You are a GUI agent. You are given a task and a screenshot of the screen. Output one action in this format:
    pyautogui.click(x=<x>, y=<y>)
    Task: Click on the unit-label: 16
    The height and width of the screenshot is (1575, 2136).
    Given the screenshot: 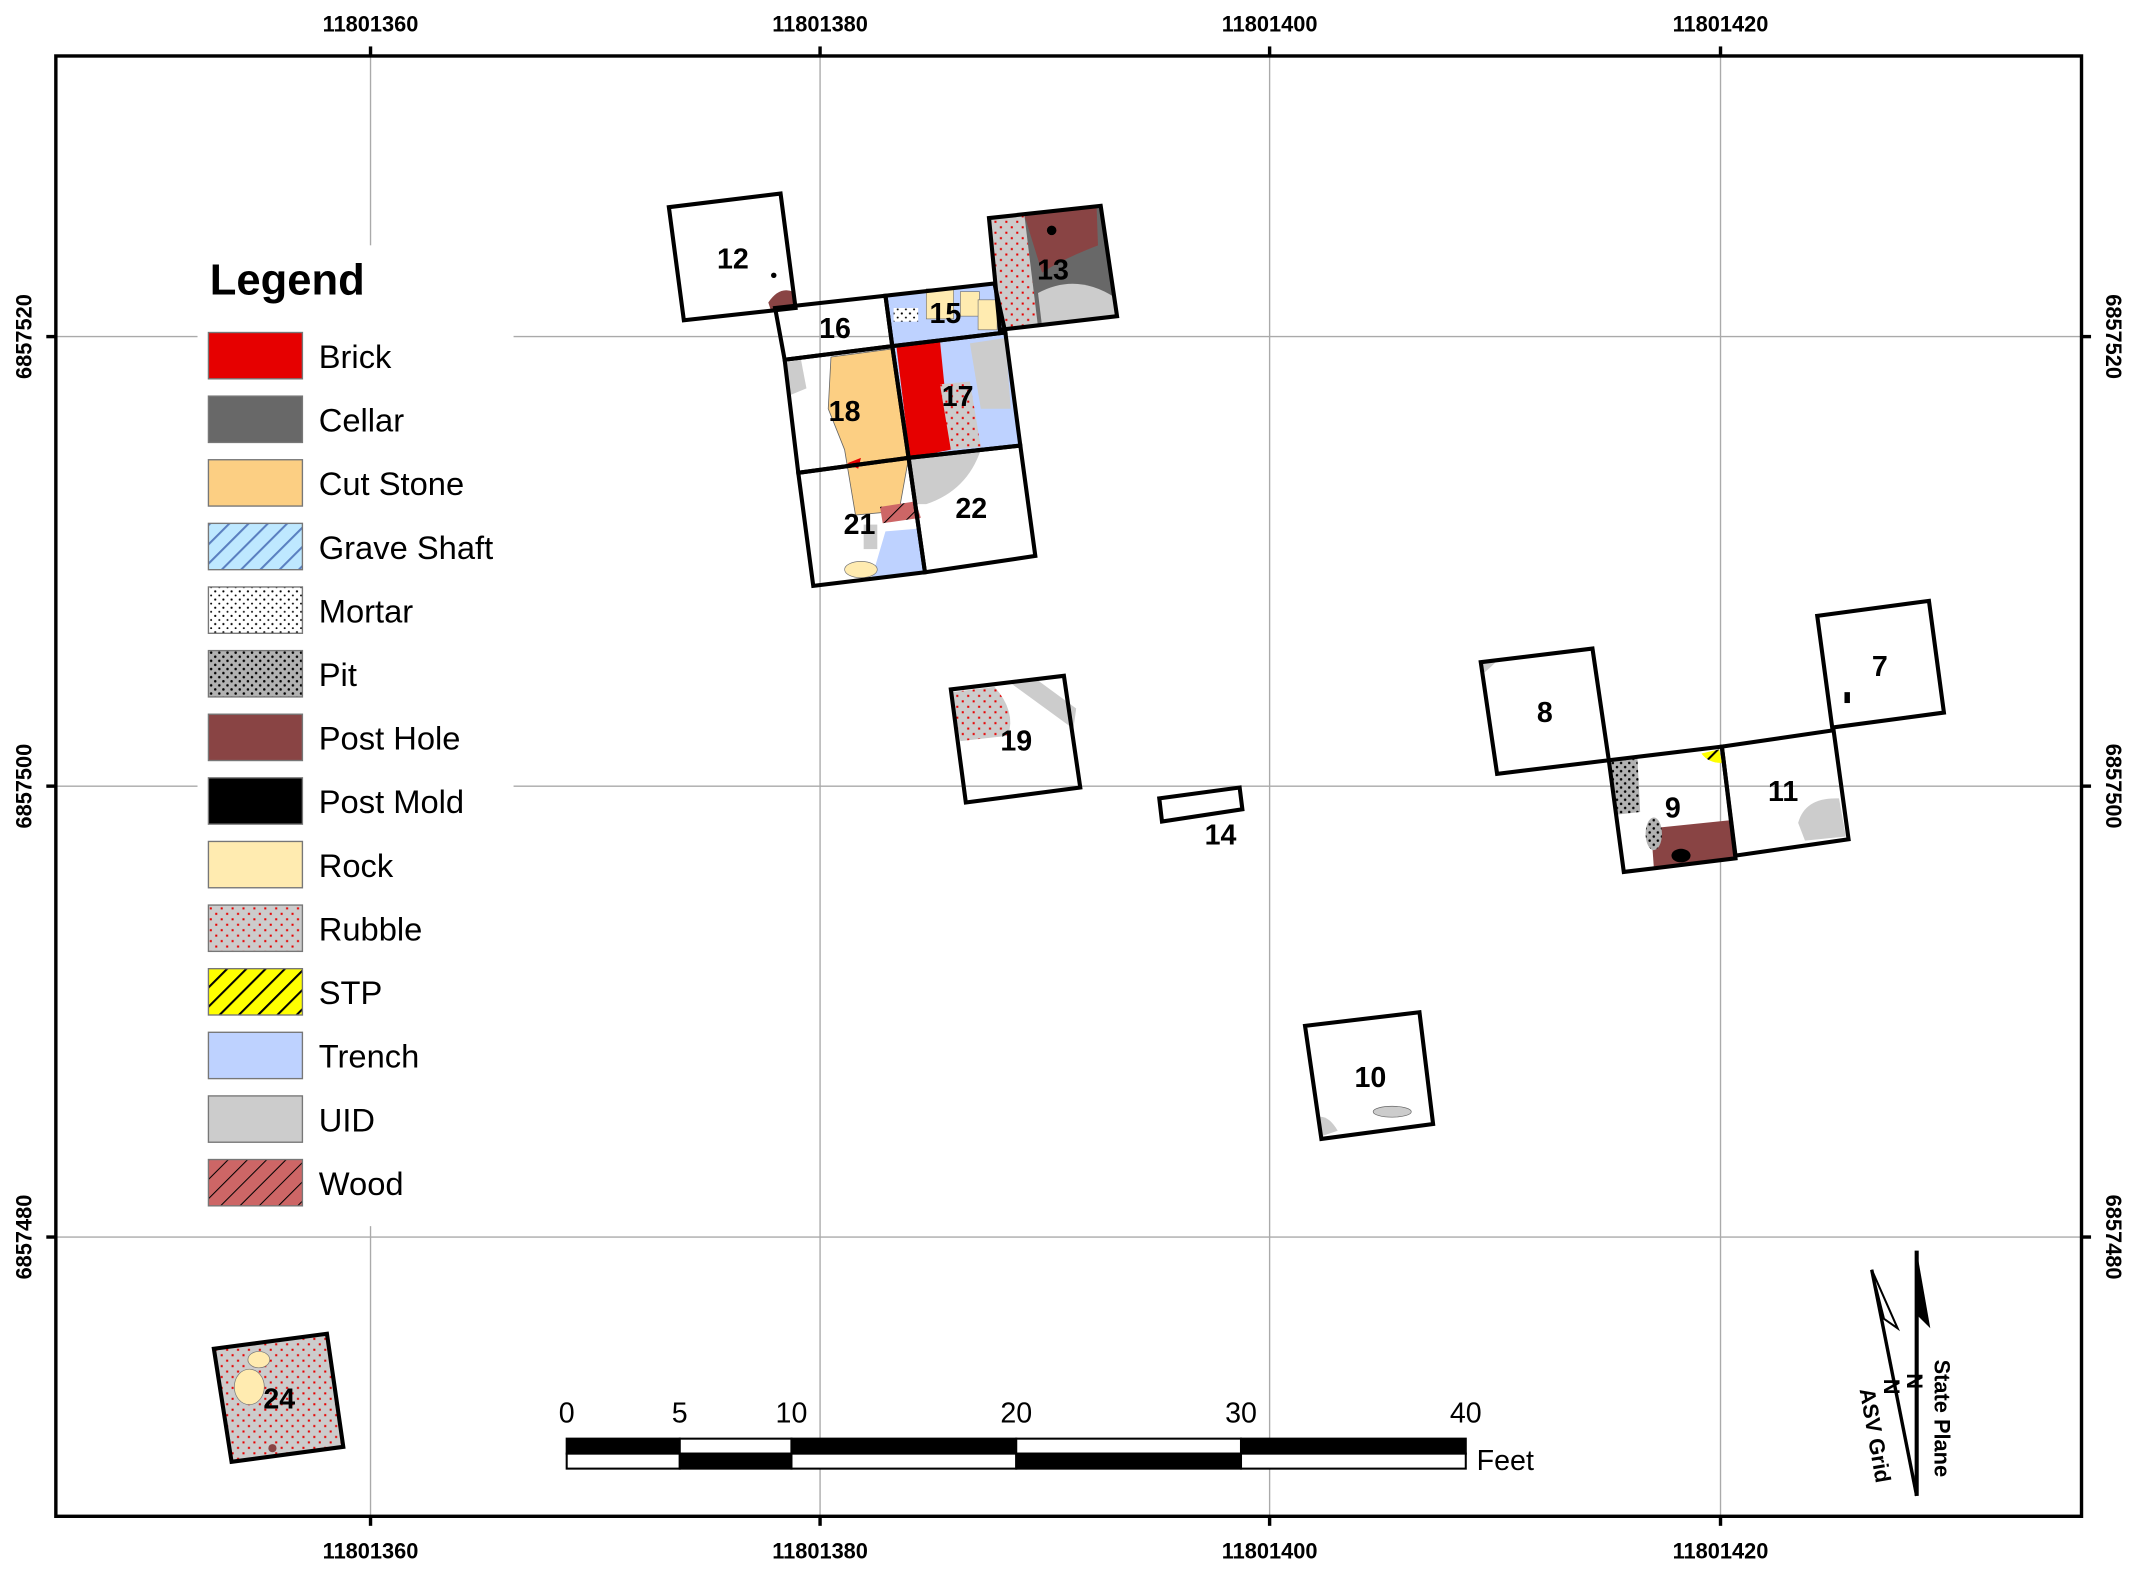 What is the action you would take?
    pyautogui.click(x=835, y=329)
    